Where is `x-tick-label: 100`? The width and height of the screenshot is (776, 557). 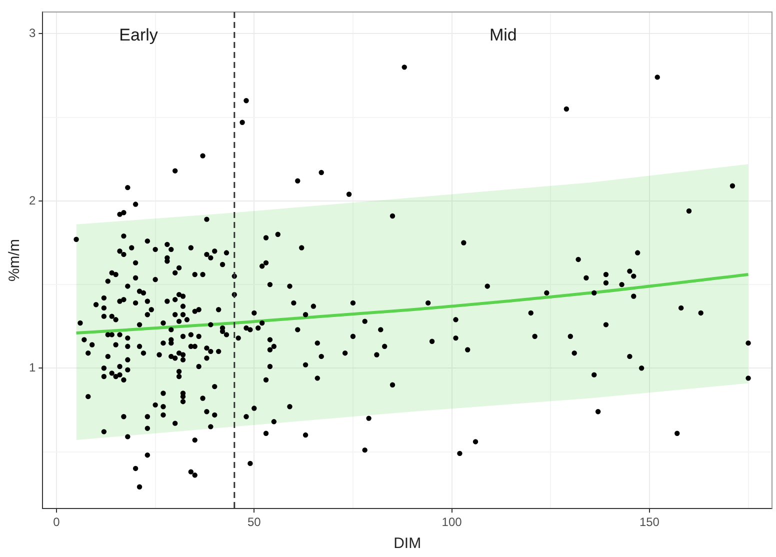
x-tick-label: 100 is located at coordinates (452, 522).